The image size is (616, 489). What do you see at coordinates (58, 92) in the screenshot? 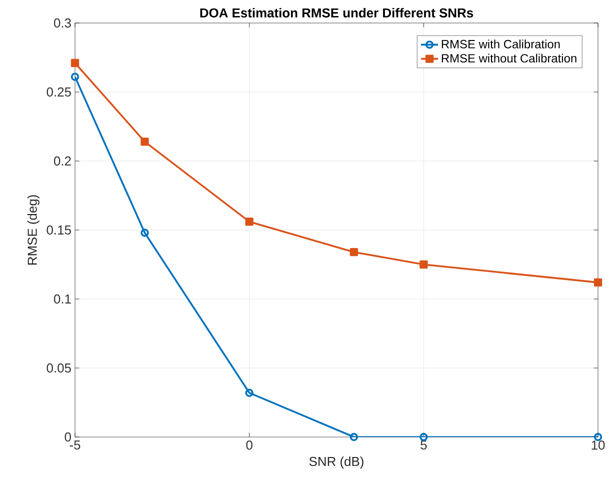
I see `y-tick-label: 0.25` at bounding box center [58, 92].